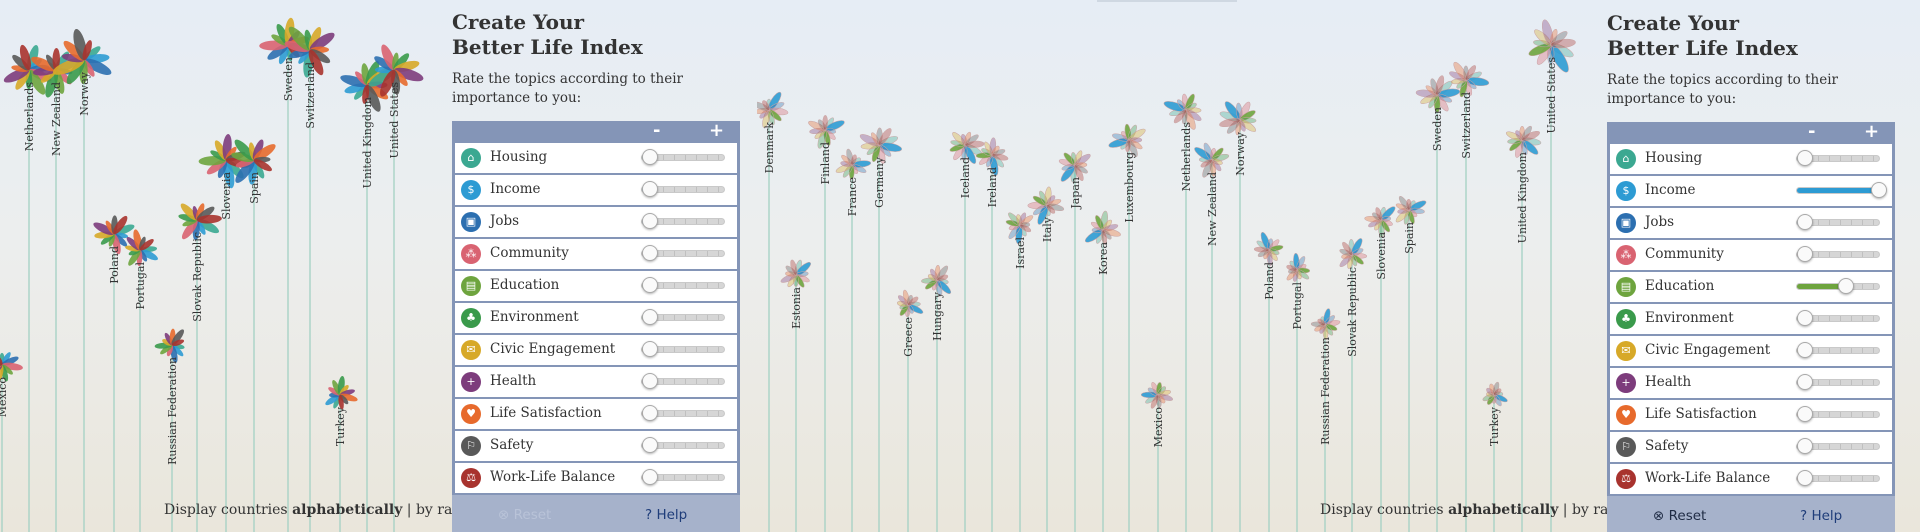 The image size is (1920, 532). What do you see at coordinates (910, 410) in the screenshot?
I see `country-flower: Greece` at bounding box center [910, 410].